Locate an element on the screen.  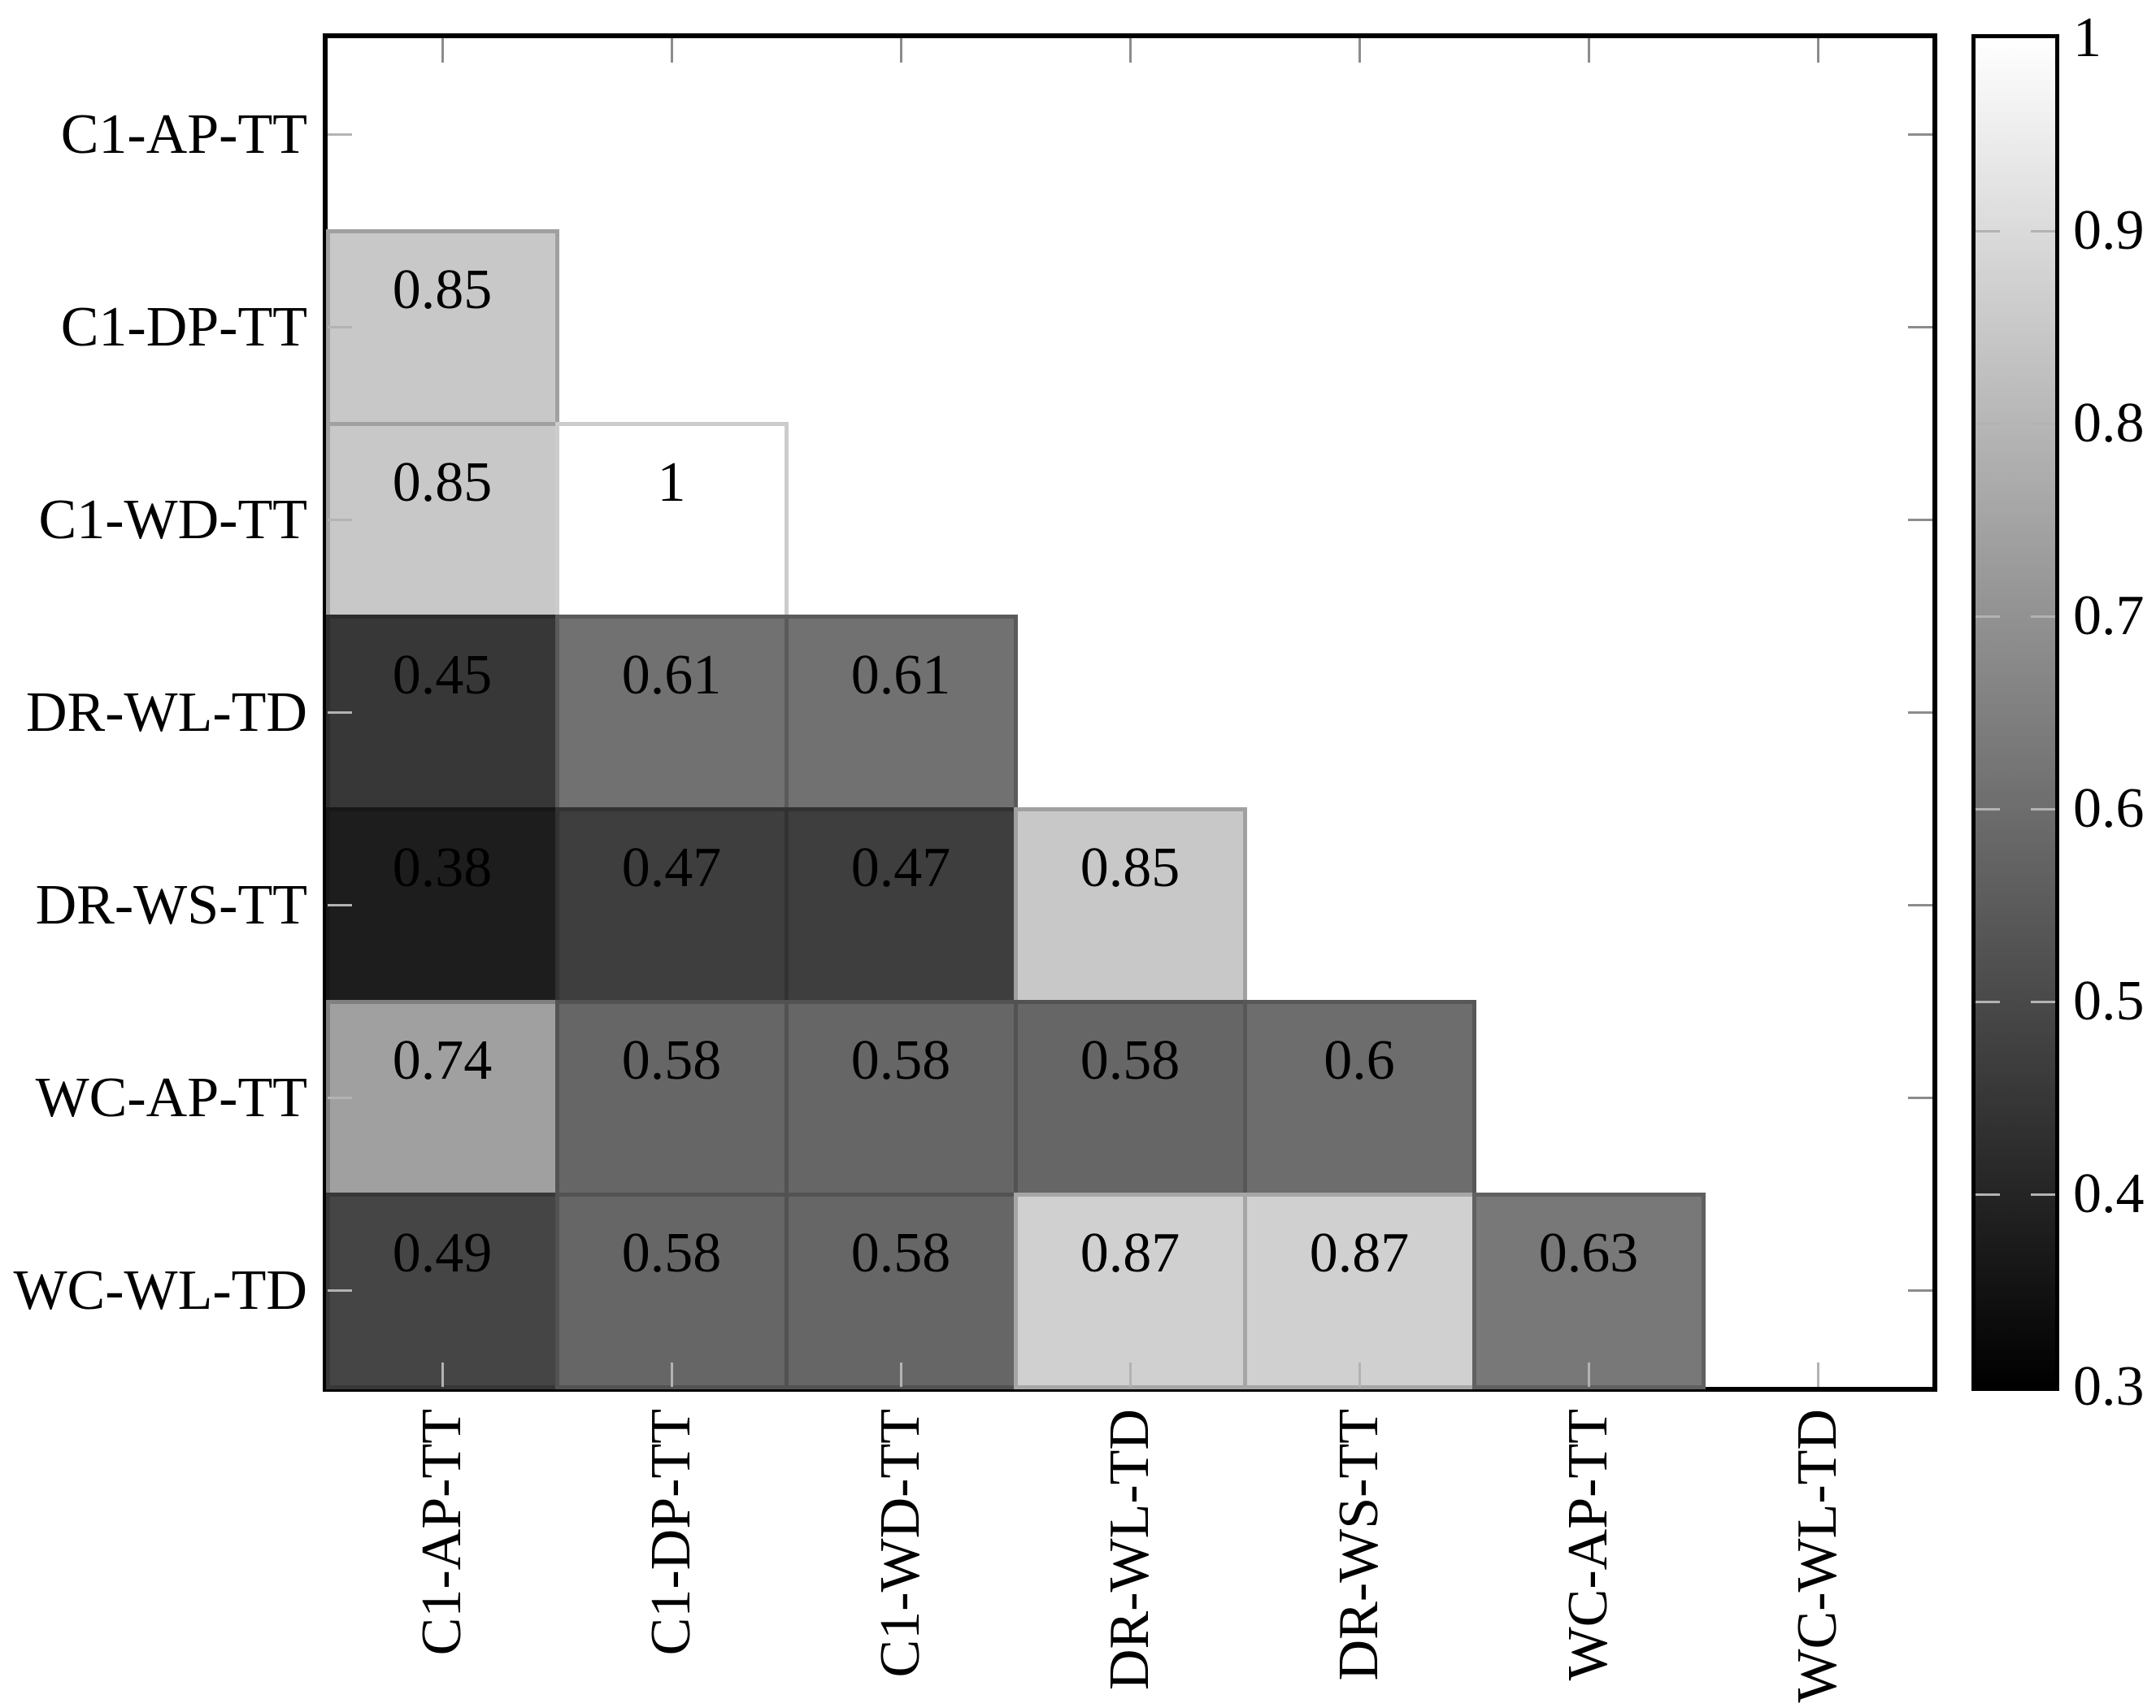
colorbar-tick-label: 0.7 is located at coordinates (2109, 616).